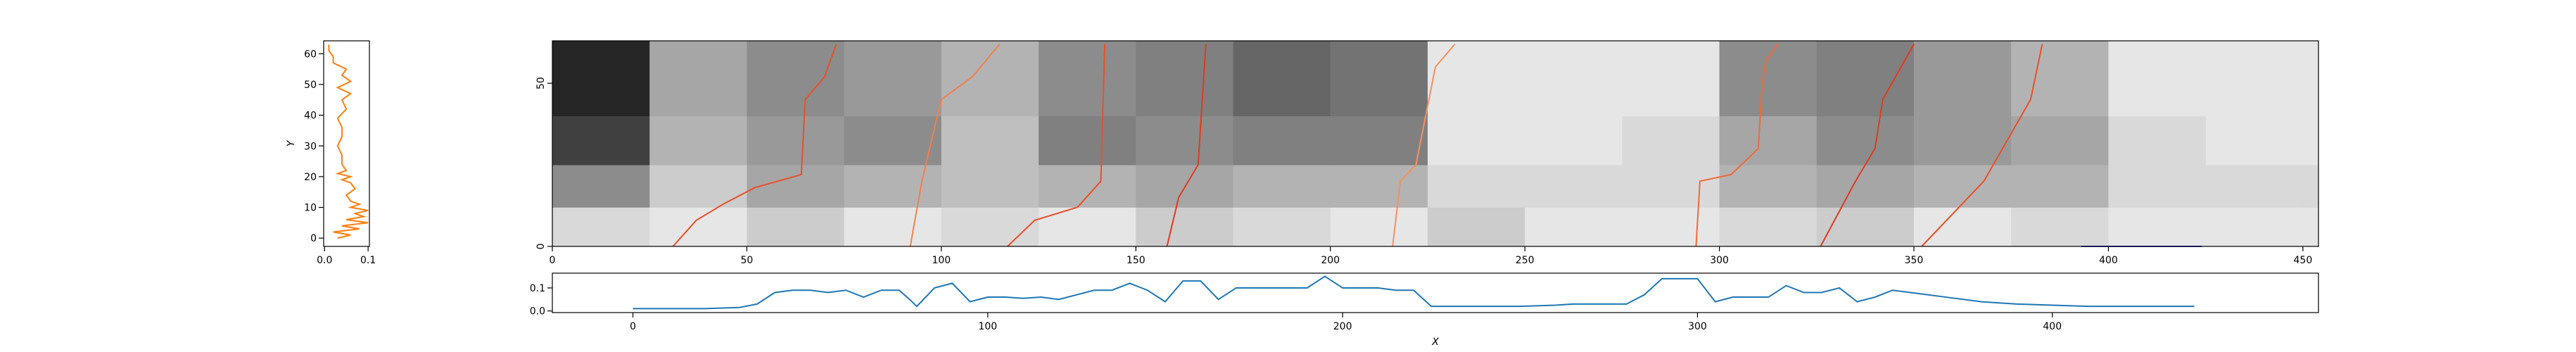 The height and width of the screenshot is (352, 2576). Describe the element at coordinates (1136, 260) in the screenshot. I see `x-tick-label: 150` at that location.